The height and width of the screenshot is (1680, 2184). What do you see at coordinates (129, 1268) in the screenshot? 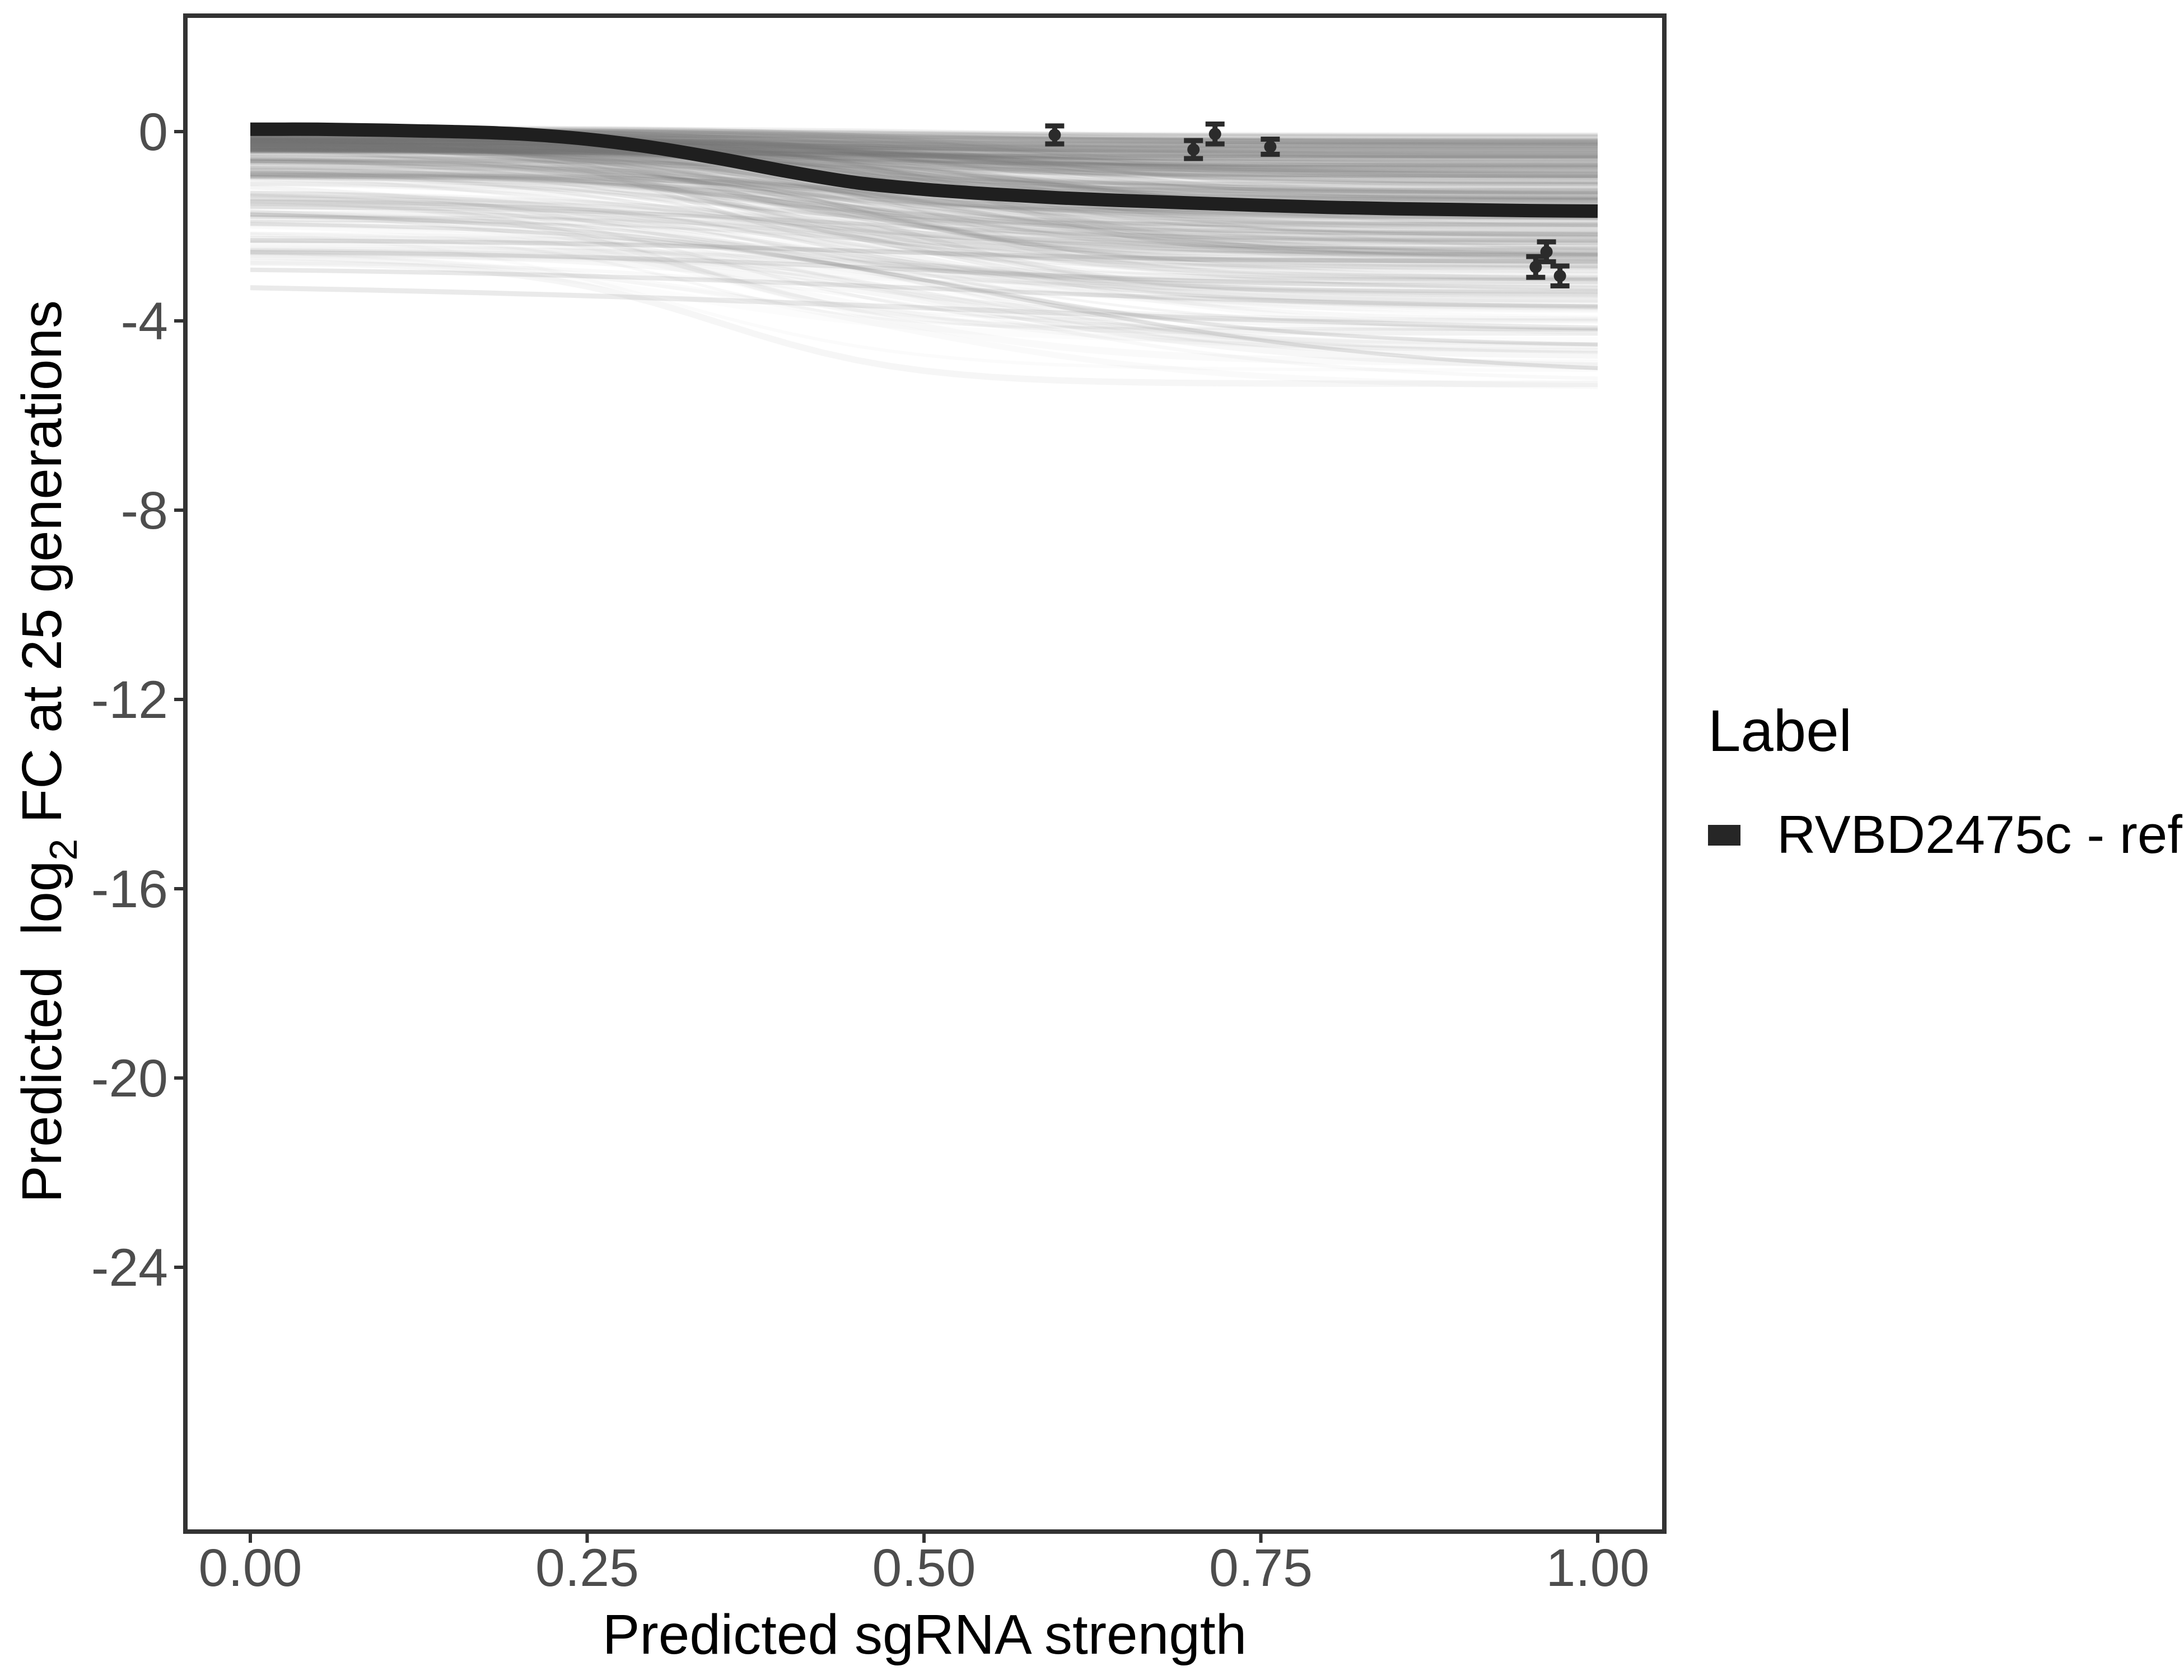
I see `y-tick-label: -24` at bounding box center [129, 1268].